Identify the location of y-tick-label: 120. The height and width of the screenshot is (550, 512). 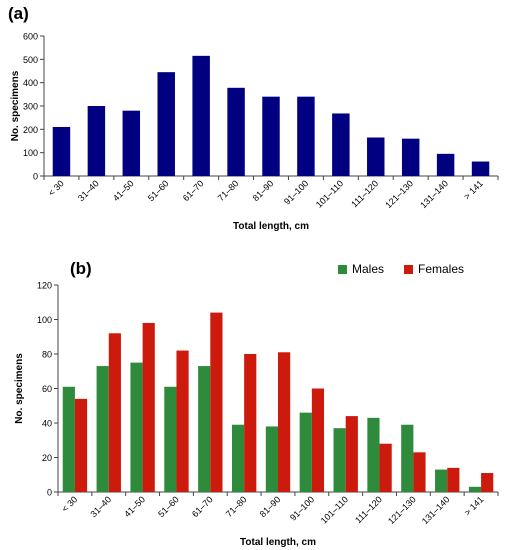
(44, 286).